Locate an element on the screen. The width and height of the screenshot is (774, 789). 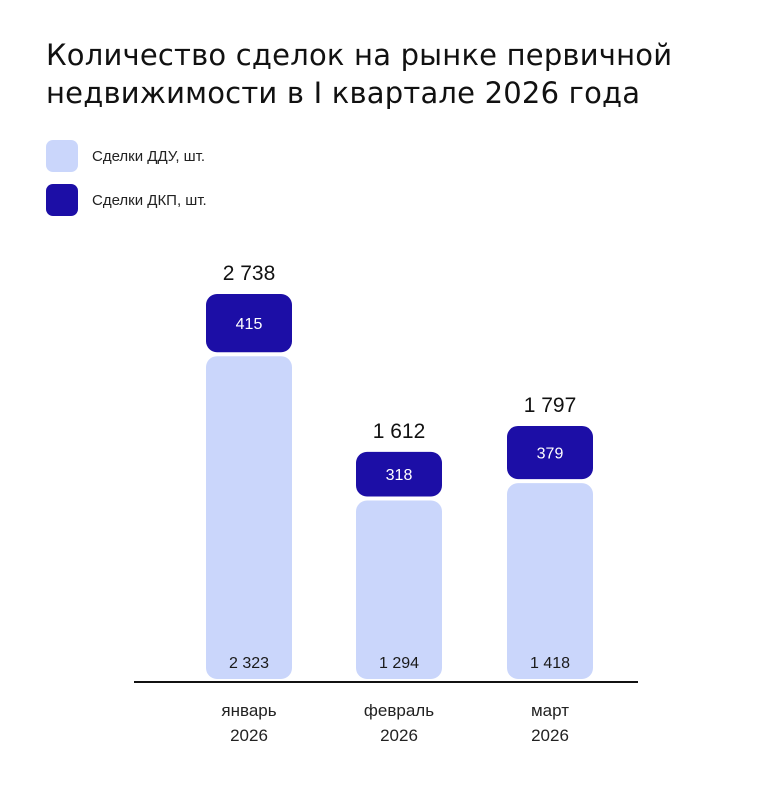
category-label-1: февраль is located at coordinates (399, 710).